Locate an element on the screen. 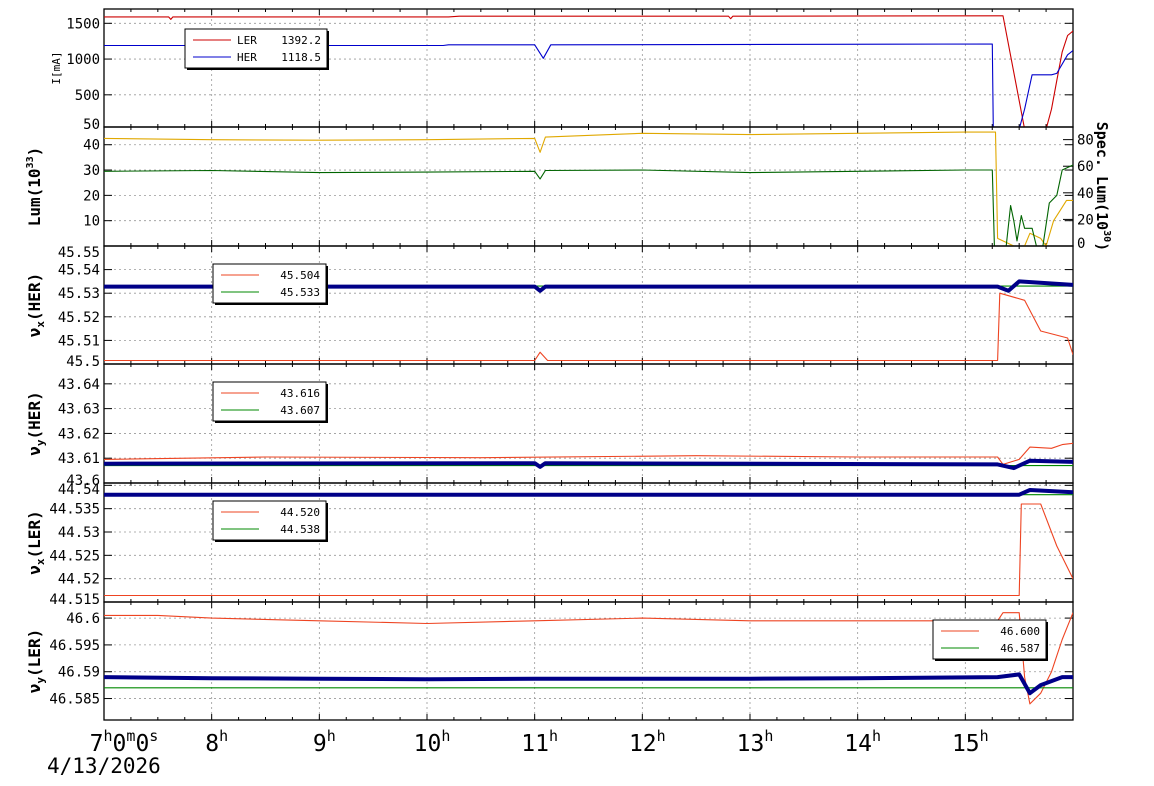  legend-value: 46.600 is located at coordinates (1020, 631).